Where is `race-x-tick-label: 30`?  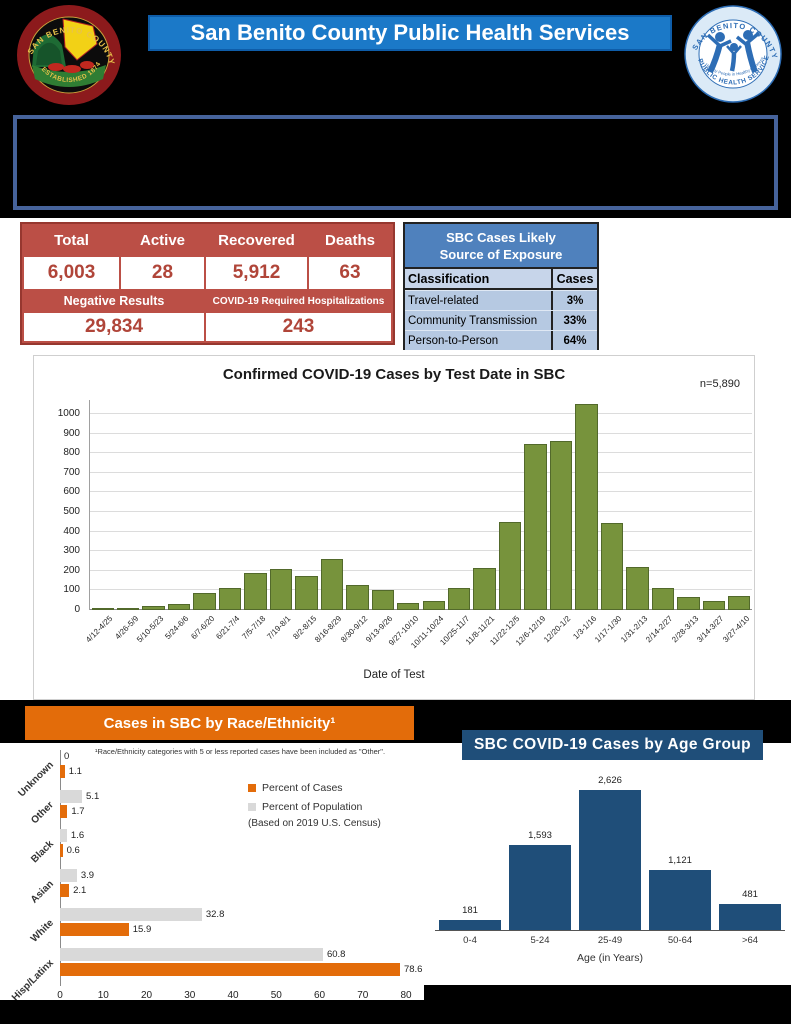 race-x-tick-label: 30 is located at coordinates (190, 995).